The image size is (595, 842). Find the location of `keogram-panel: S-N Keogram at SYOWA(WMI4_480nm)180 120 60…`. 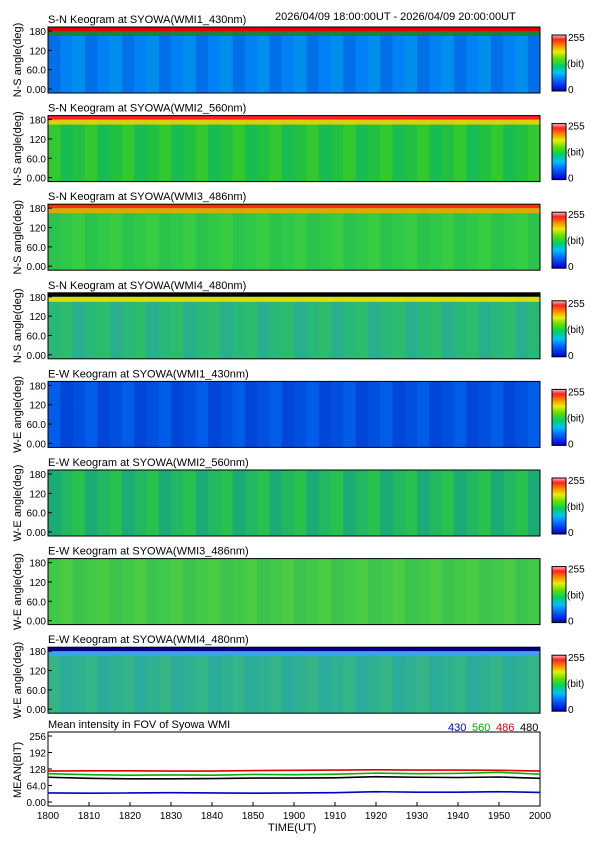

keogram-panel: S-N Keogram at SYOWA(WMI4_480nm)180 120 60… is located at coordinates (298, 321).